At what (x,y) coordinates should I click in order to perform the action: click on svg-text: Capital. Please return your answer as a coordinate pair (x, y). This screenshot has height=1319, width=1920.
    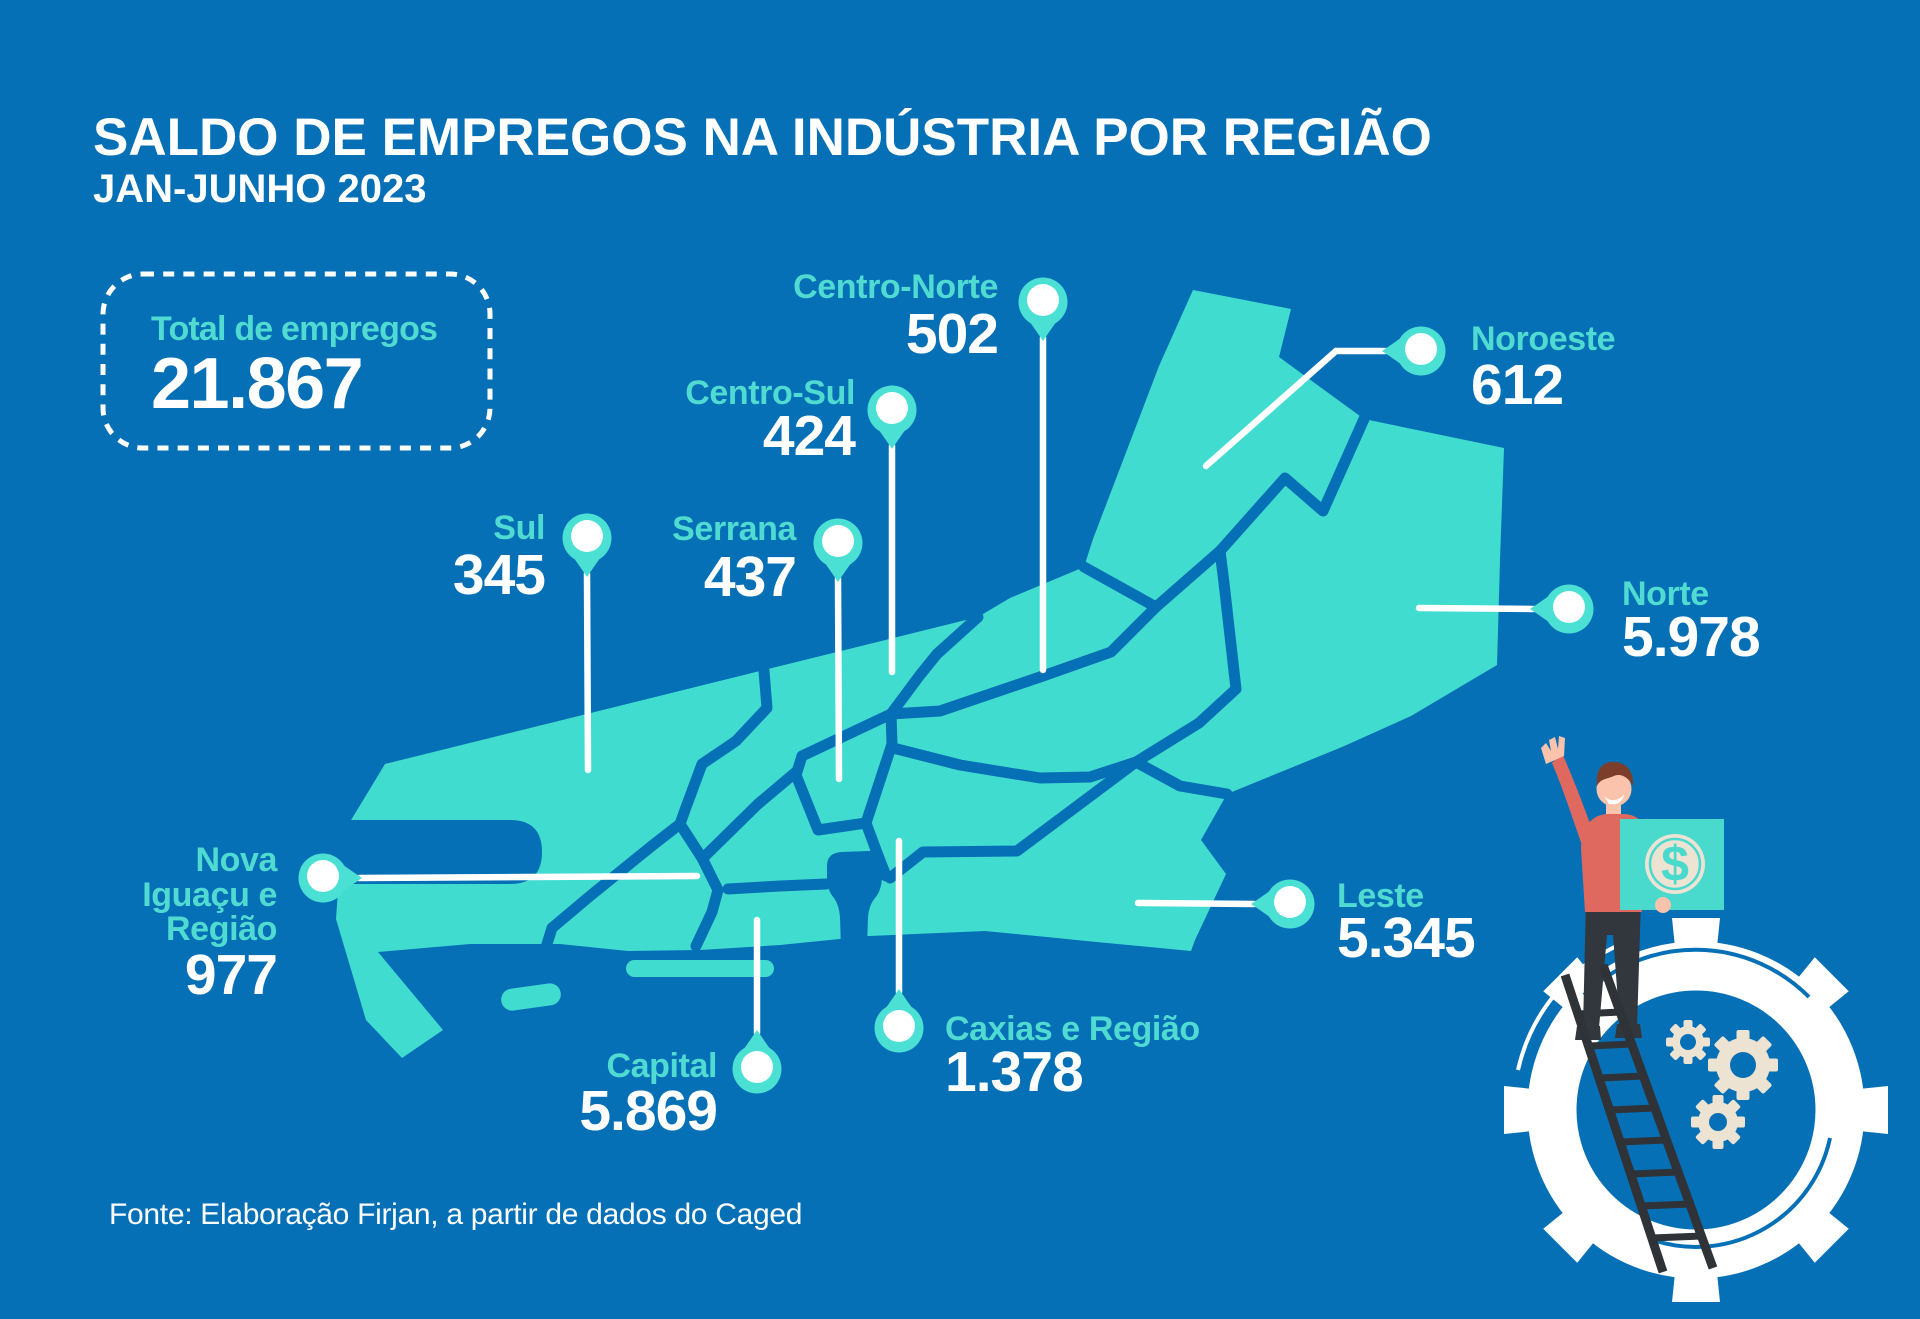
    Looking at the image, I should click on (661, 1066).